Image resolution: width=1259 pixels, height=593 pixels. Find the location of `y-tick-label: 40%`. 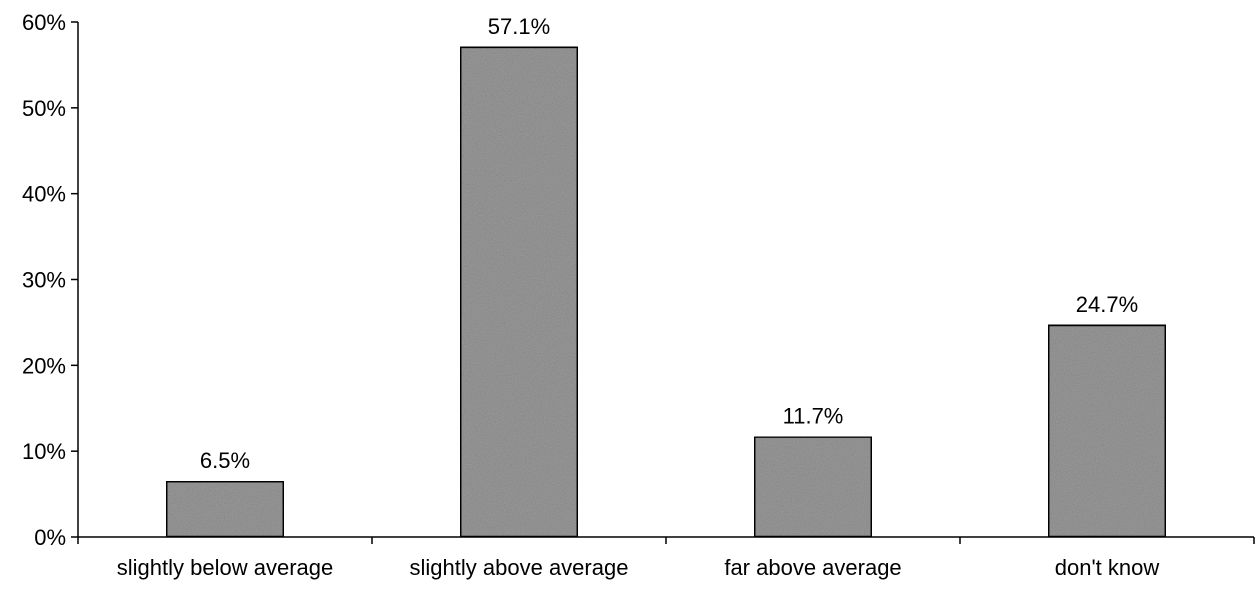

y-tick-label: 40% is located at coordinates (44, 194).